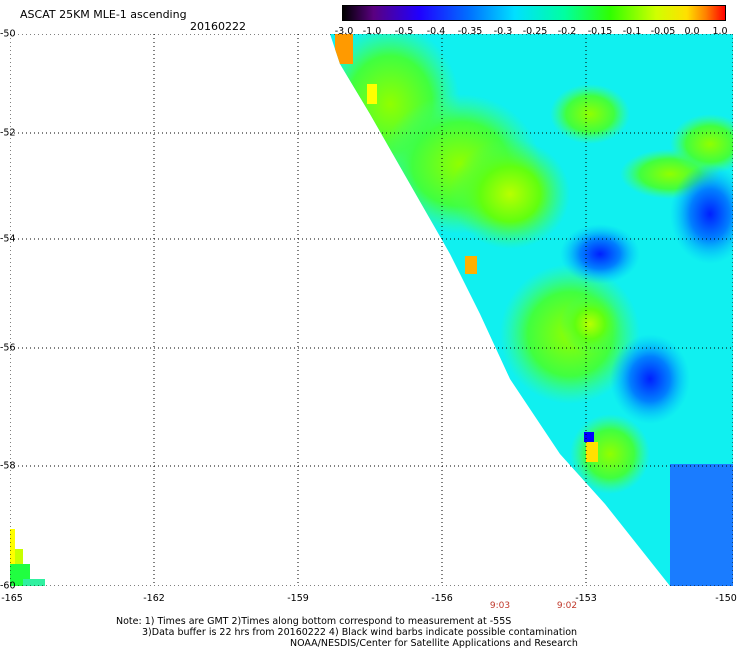  I want to click on cbar-label: -0.2, so click(567, 31).